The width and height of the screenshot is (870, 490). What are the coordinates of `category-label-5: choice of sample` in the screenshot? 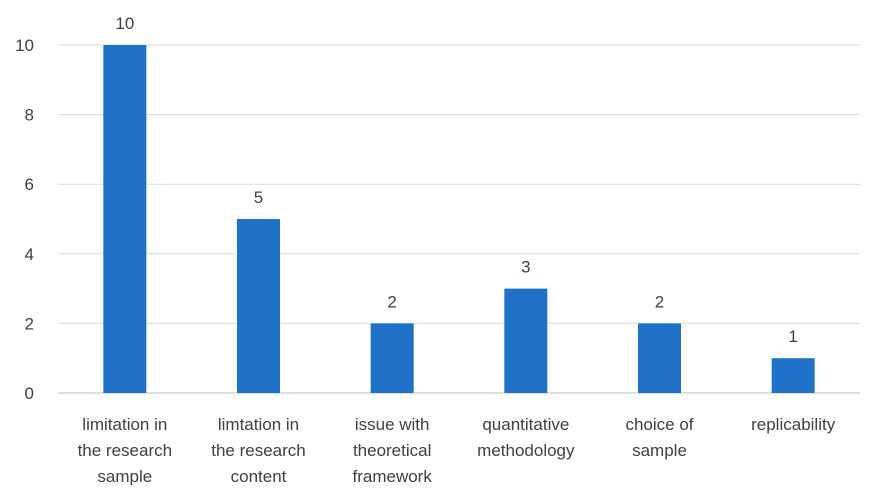 It's located at (659, 437).